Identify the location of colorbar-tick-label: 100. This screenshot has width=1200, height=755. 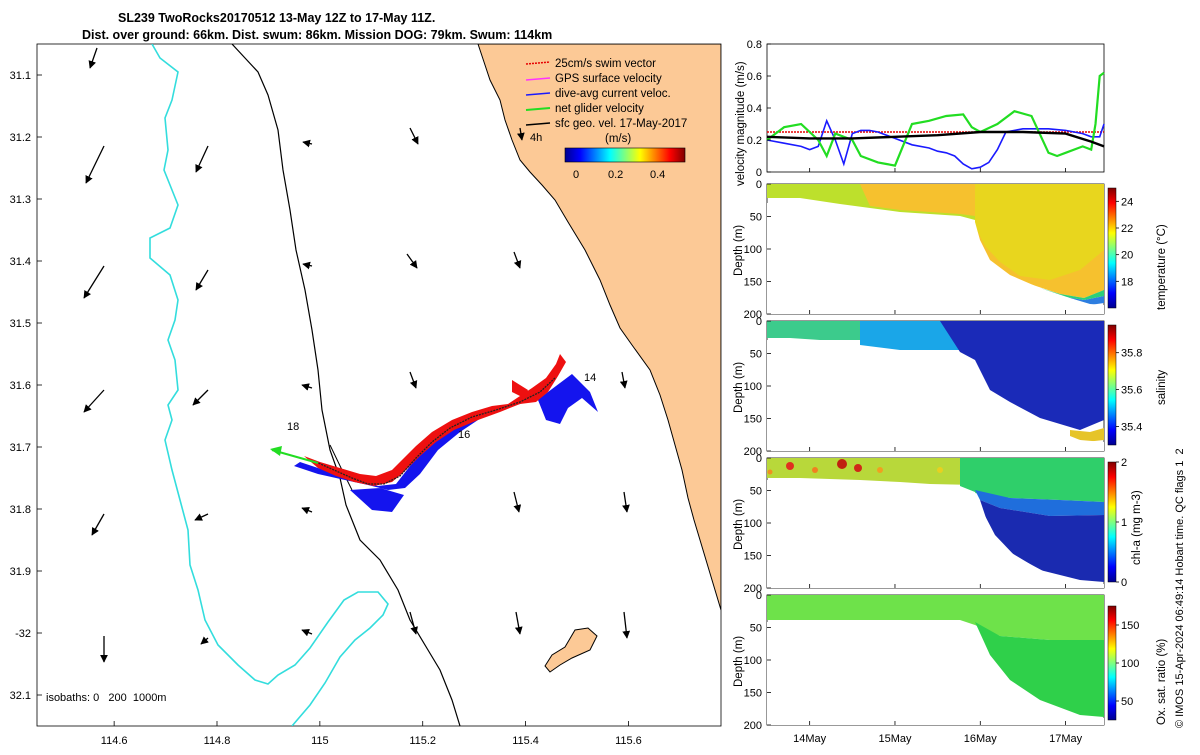
(1130, 664).